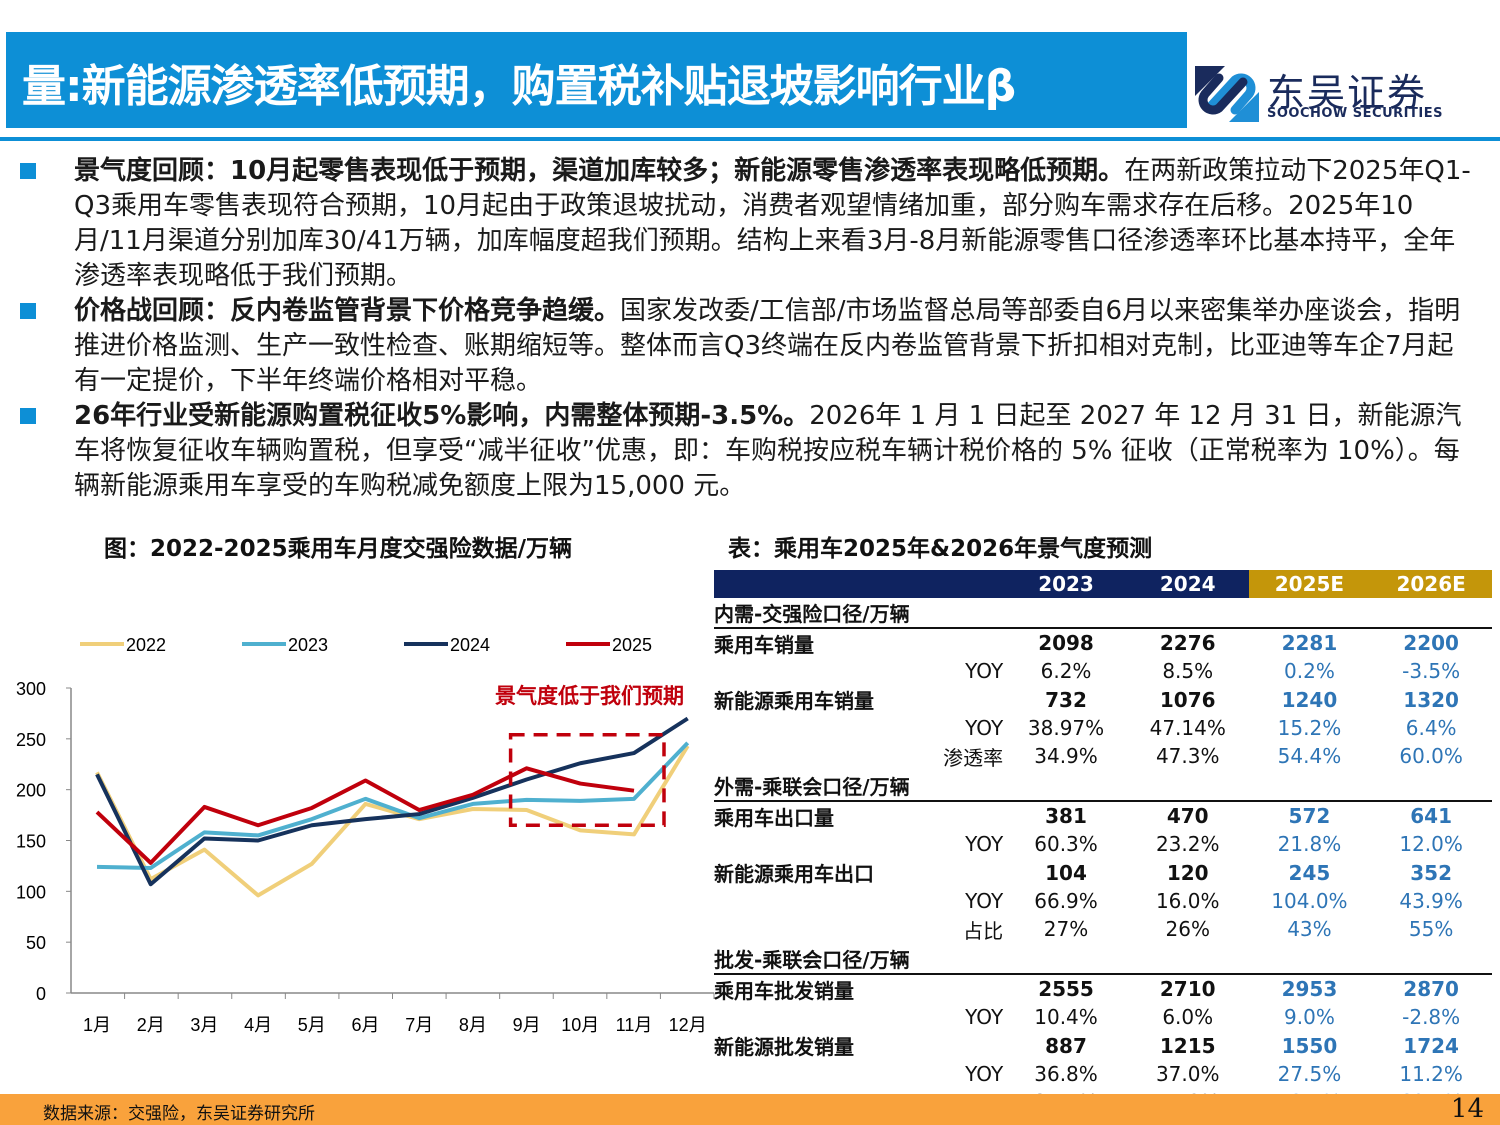 The height and width of the screenshot is (1125, 1500). I want to click on table-cell: 27.5%, so click(1309, 1073).